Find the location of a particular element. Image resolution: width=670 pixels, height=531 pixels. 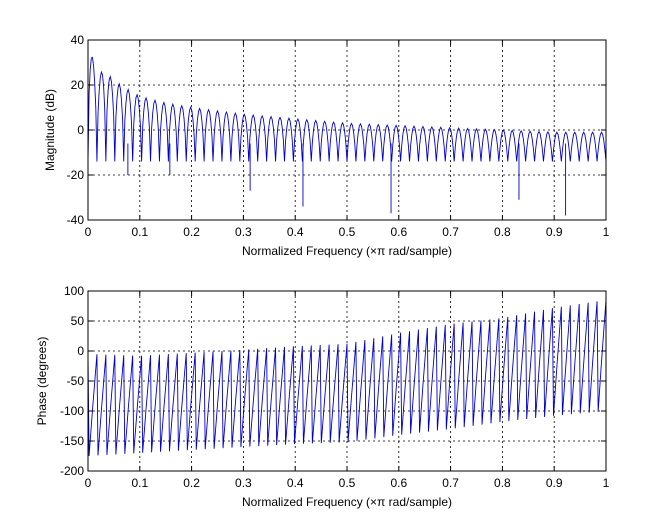

magnitude-y-tick-label: 20 is located at coordinates (78, 85).